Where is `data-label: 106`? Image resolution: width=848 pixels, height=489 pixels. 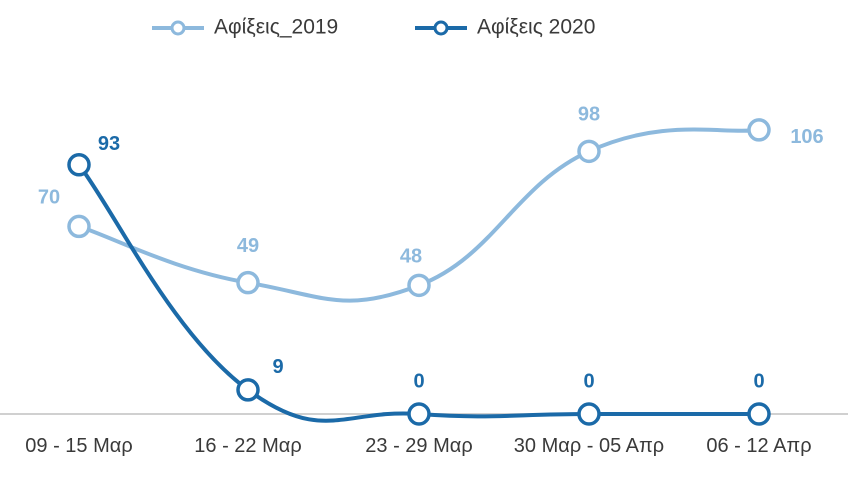 data-label: 106 is located at coordinates (806, 137).